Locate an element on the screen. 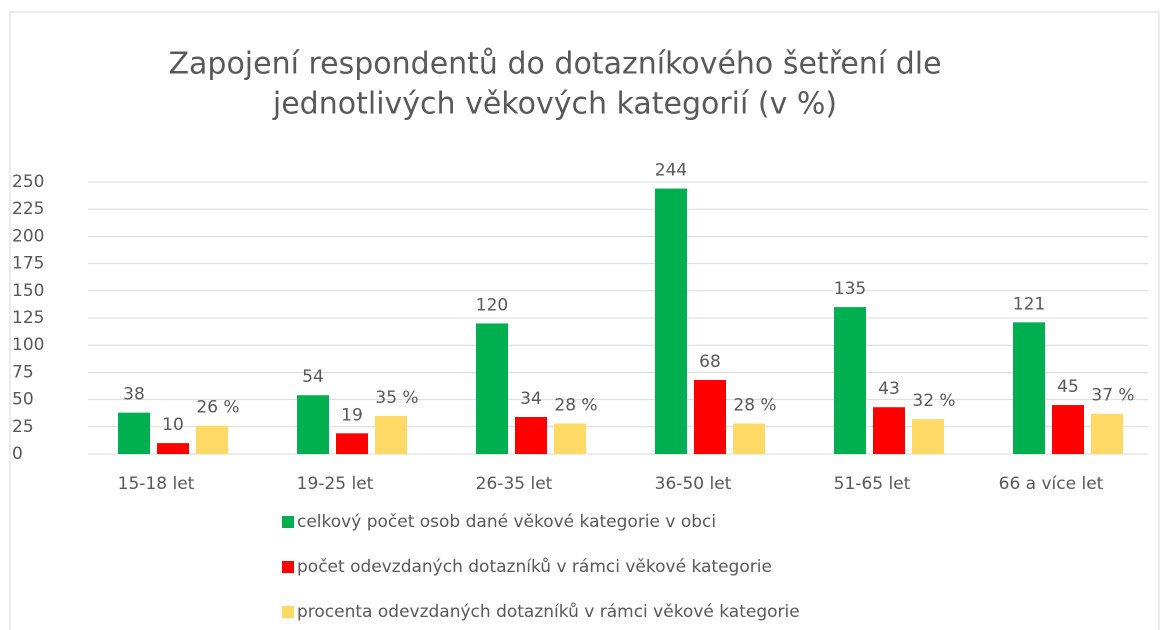 The width and height of the screenshot is (1168, 630). chart-title: jednotlivých věkových kategorií (v %) is located at coordinates (554, 104).